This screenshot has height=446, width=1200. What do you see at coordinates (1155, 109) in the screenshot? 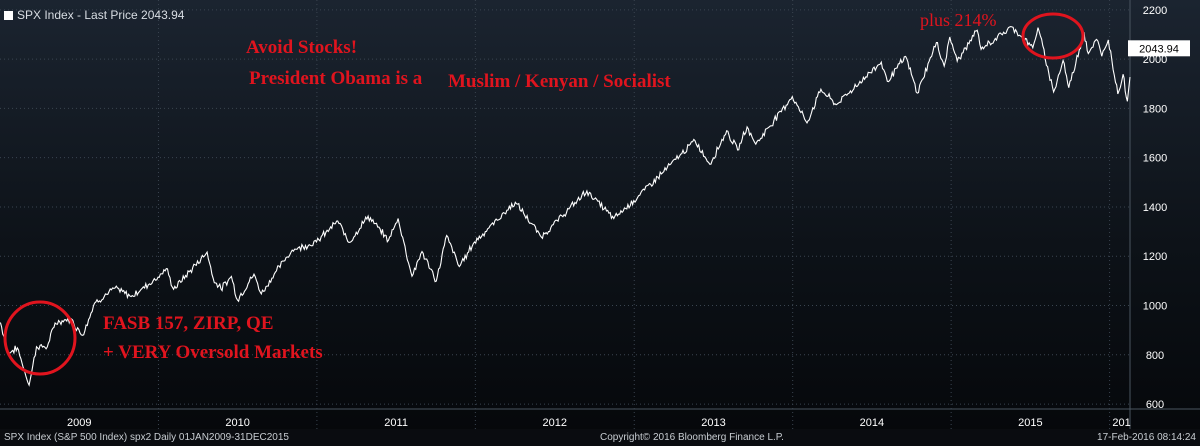
I see `y-tick-label: 1800` at bounding box center [1155, 109].